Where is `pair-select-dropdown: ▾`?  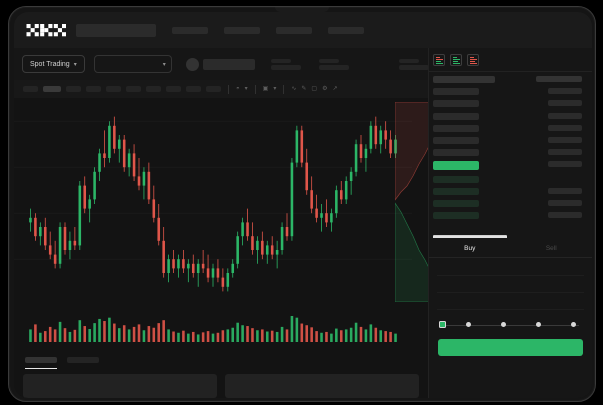 pair-select-dropdown: ▾ is located at coordinates (132, 64).